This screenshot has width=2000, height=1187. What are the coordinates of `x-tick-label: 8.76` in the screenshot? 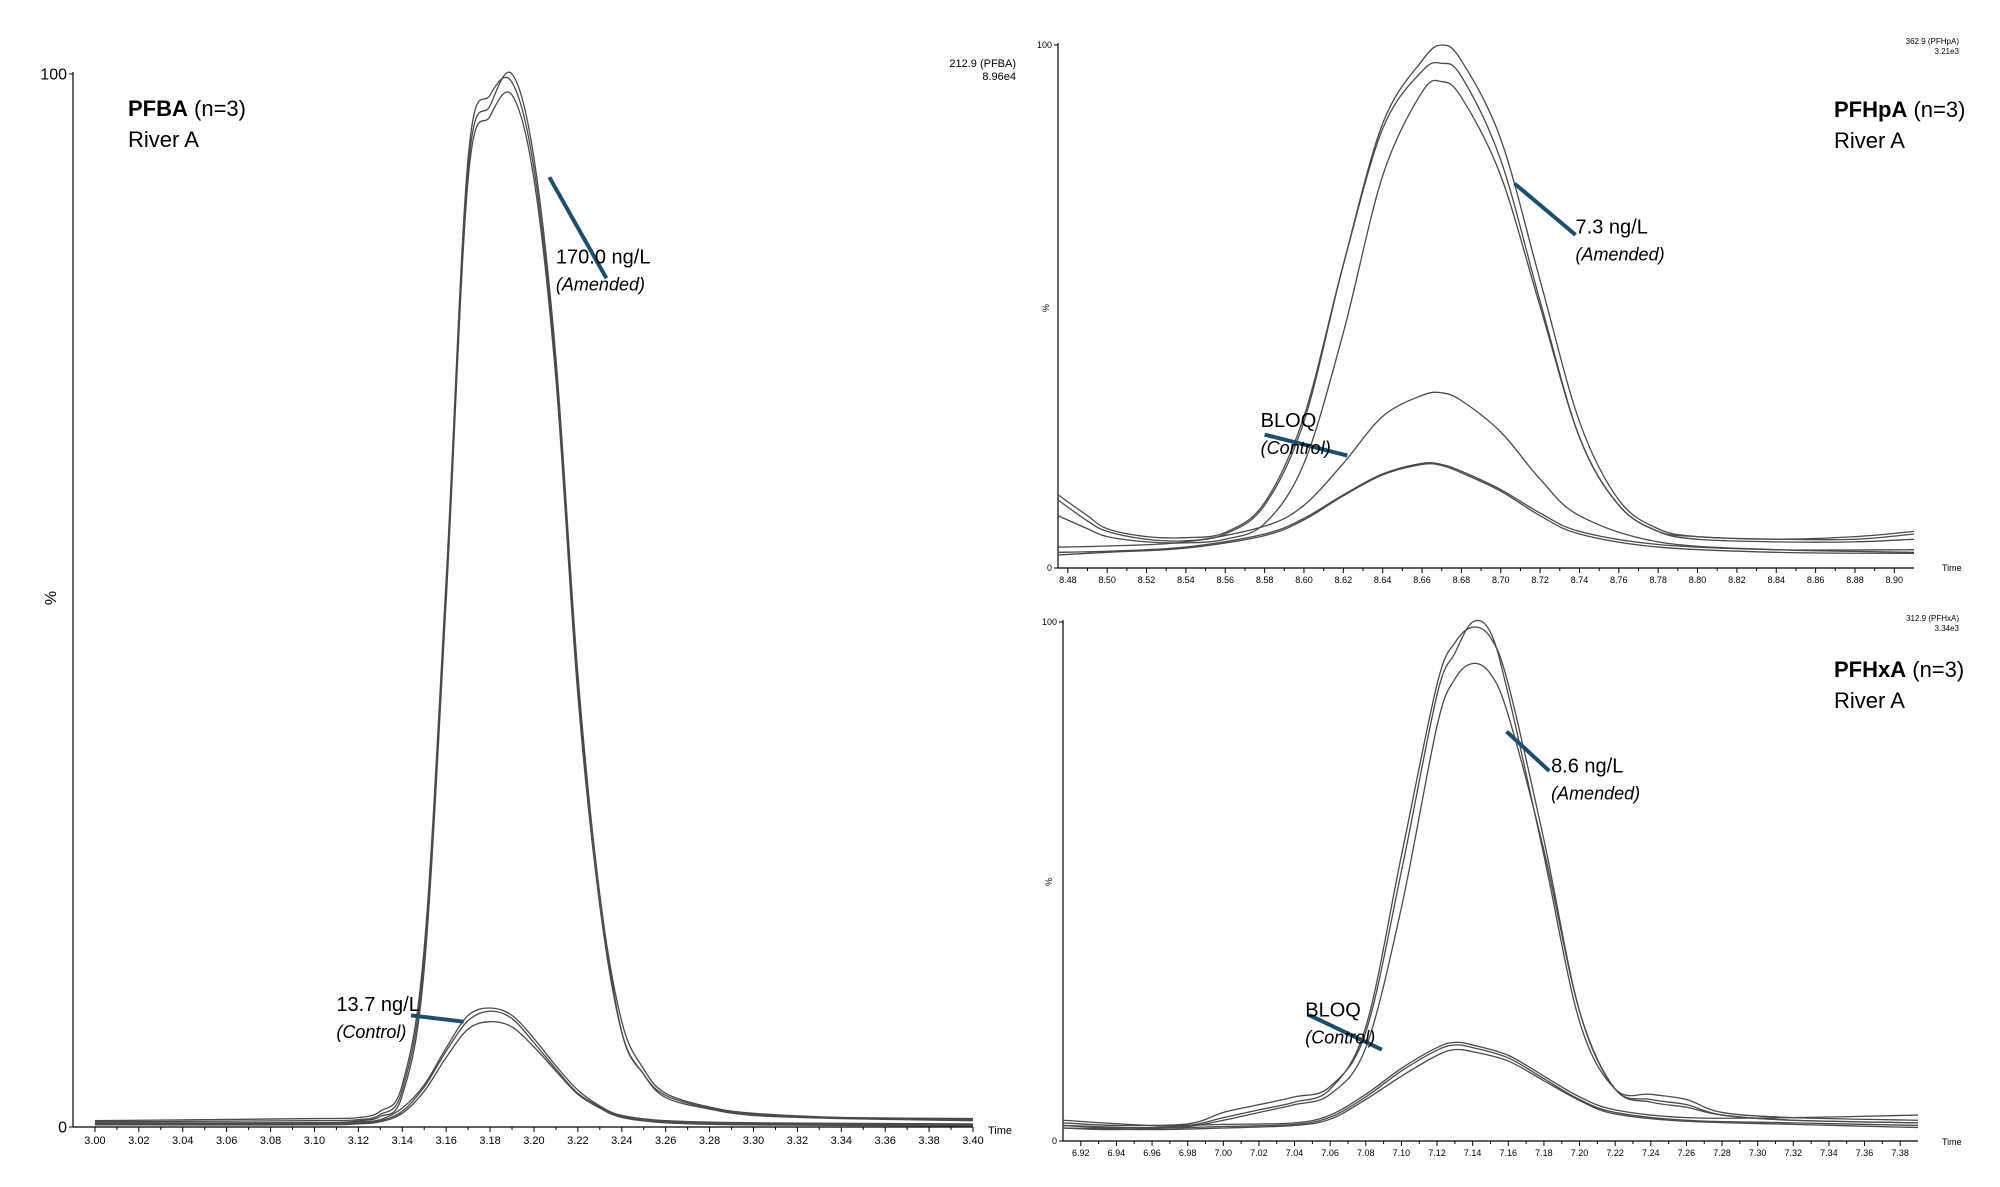 It's located at (1619, 580).